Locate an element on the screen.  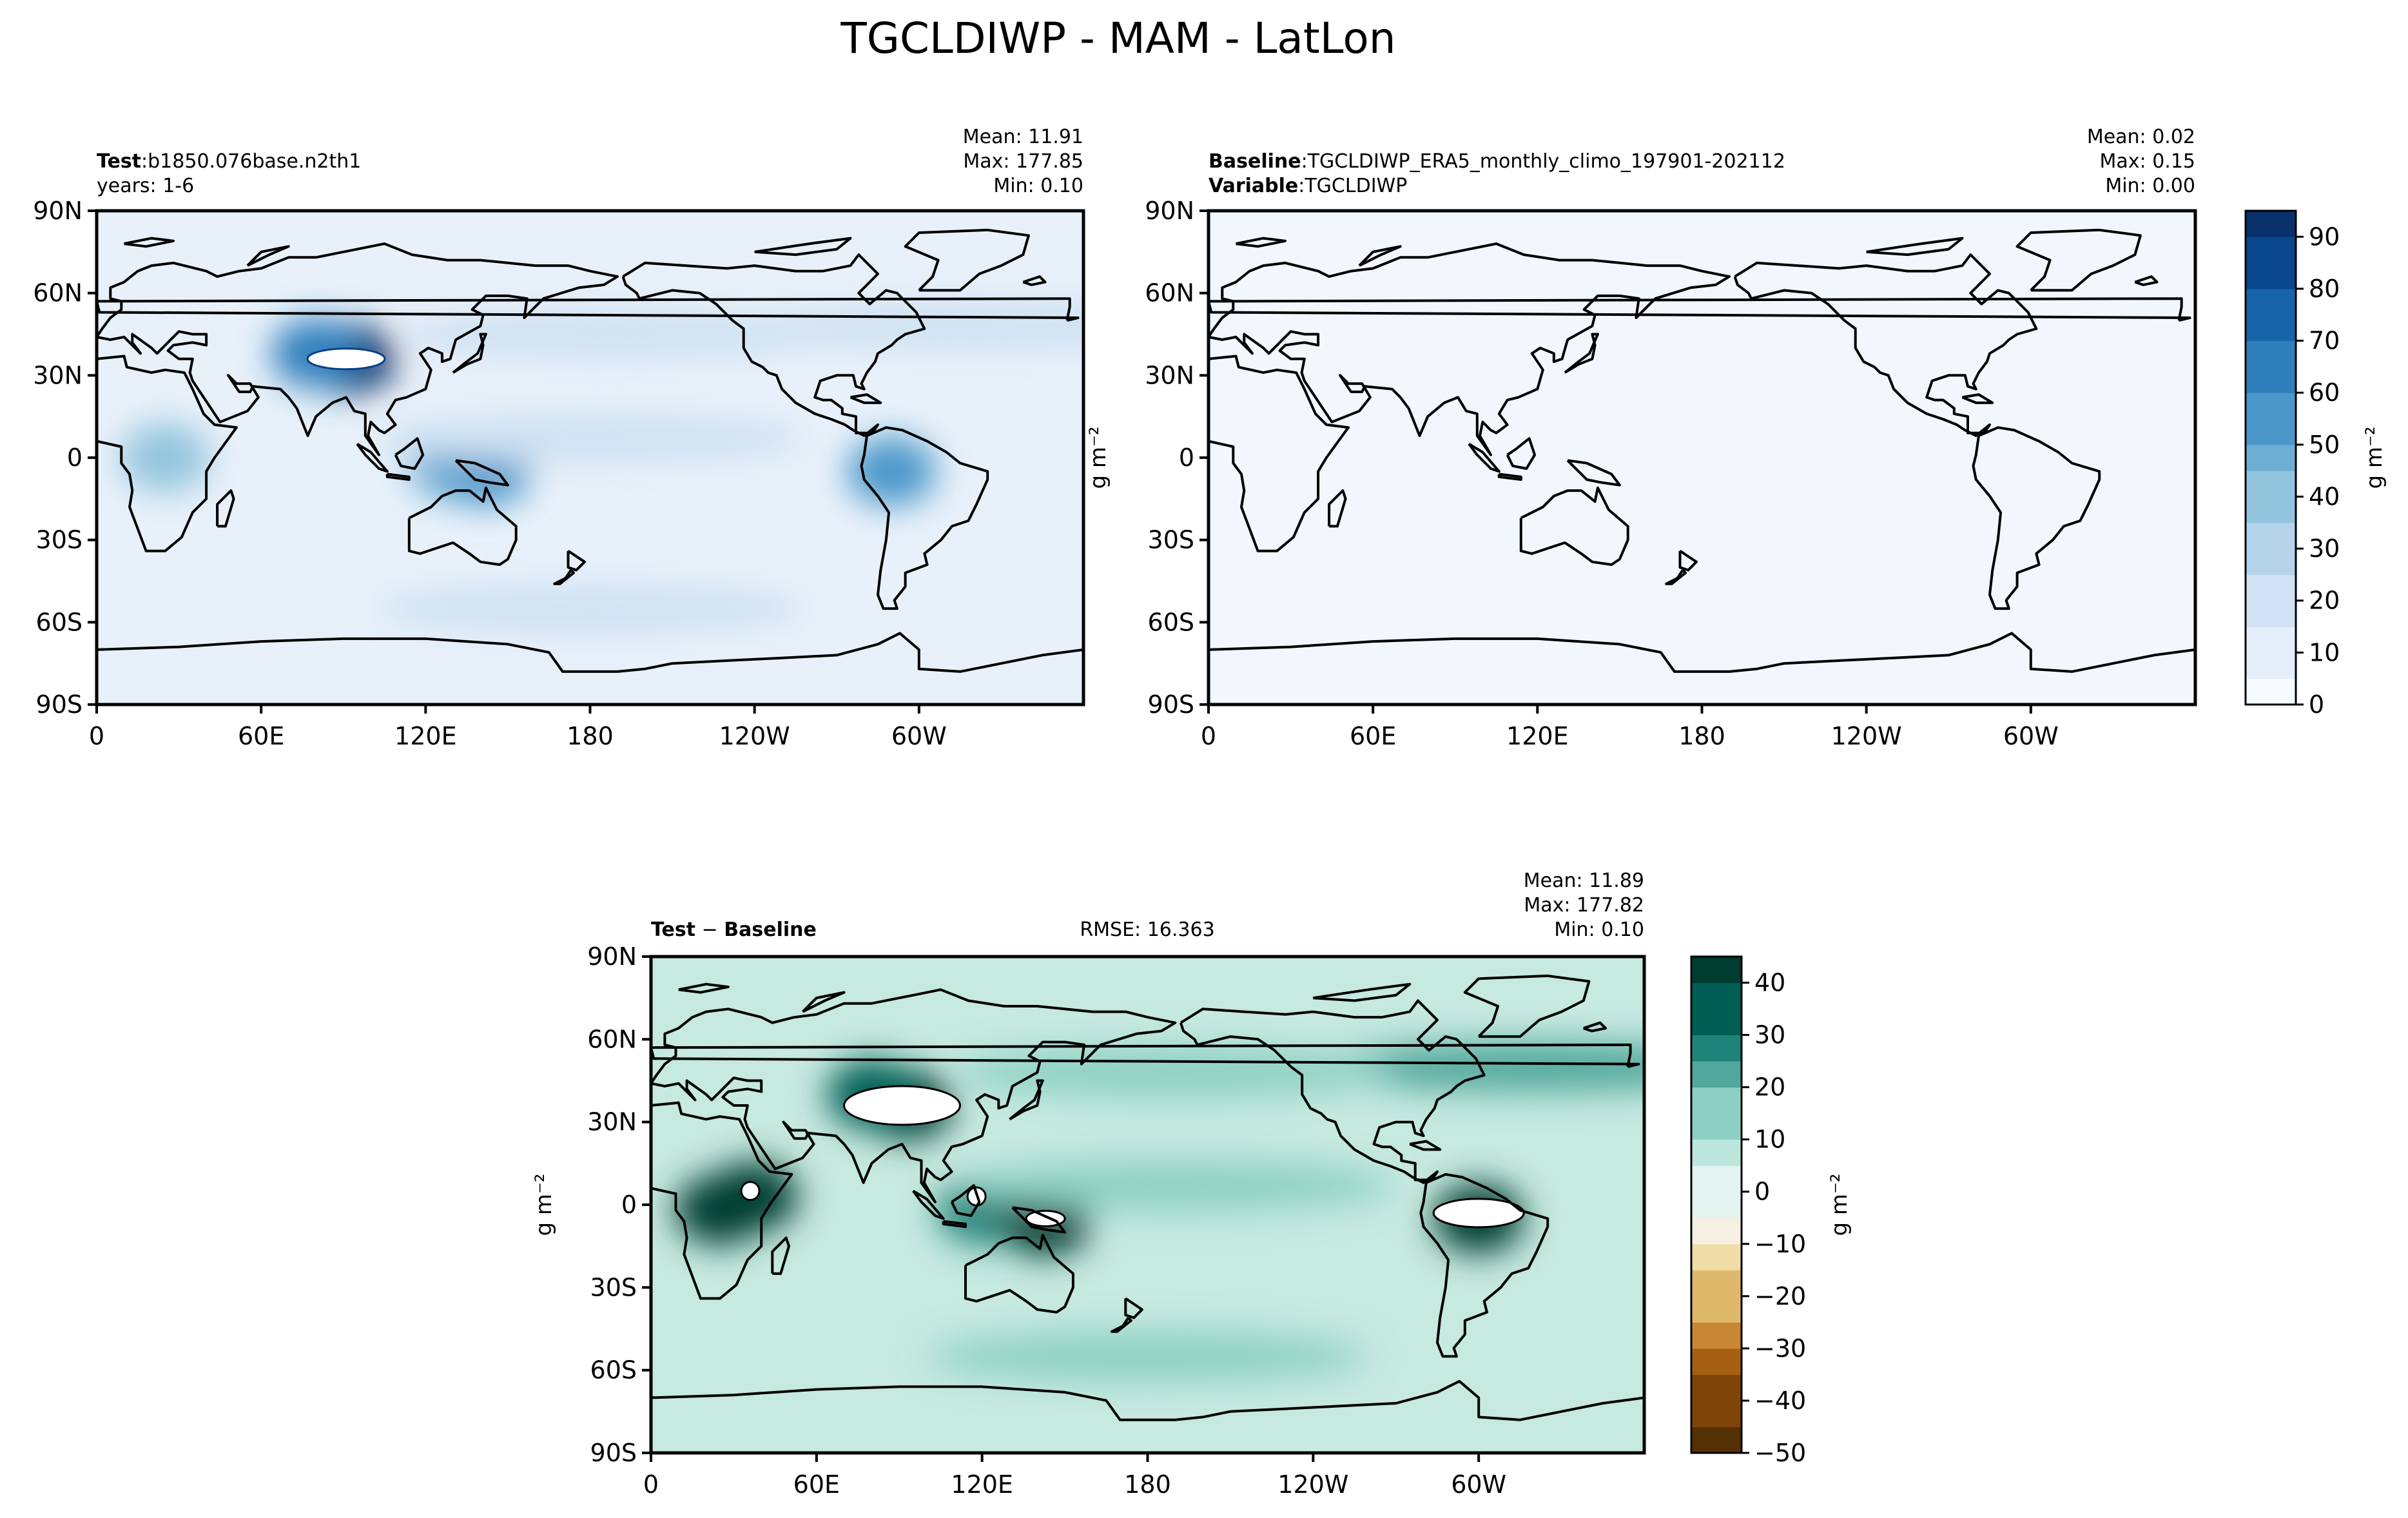
colorbar-tick-label: −30 is located at coordinates (1780, 1348).